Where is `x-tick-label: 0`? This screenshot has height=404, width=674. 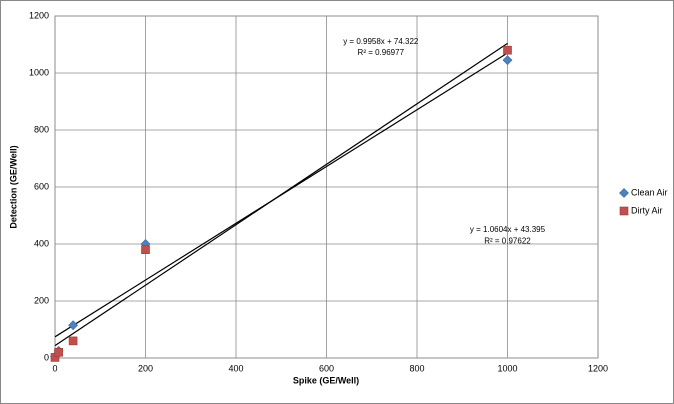
x-tick-label: 0 is located at coordinates (54, 368).